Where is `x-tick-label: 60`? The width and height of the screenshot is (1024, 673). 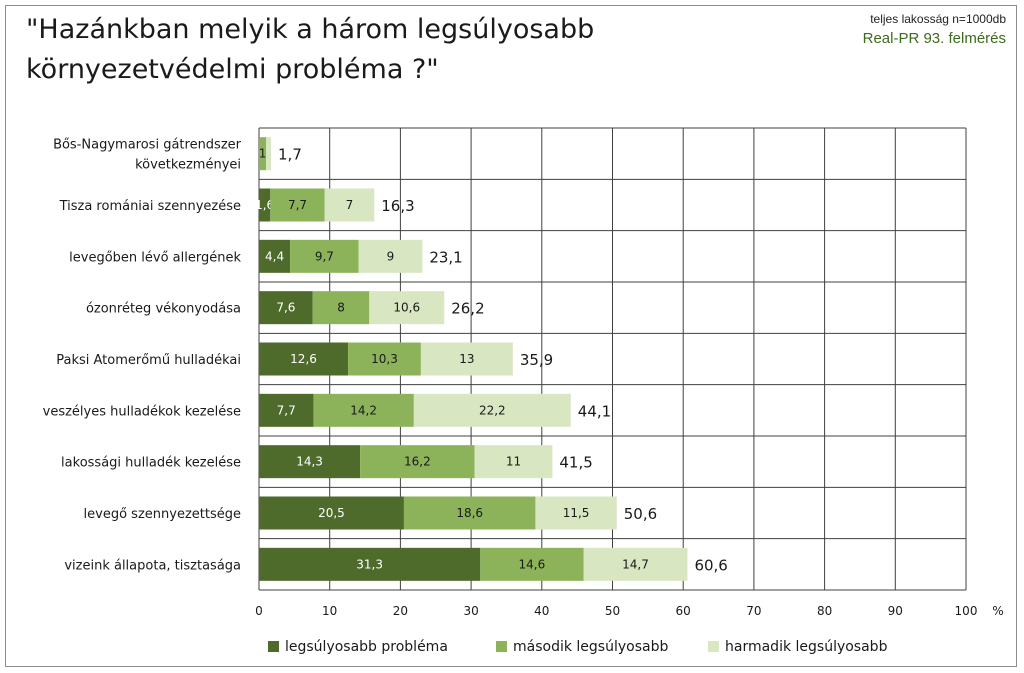 x-tick-label: 60 is located at coordinates (683, 611).